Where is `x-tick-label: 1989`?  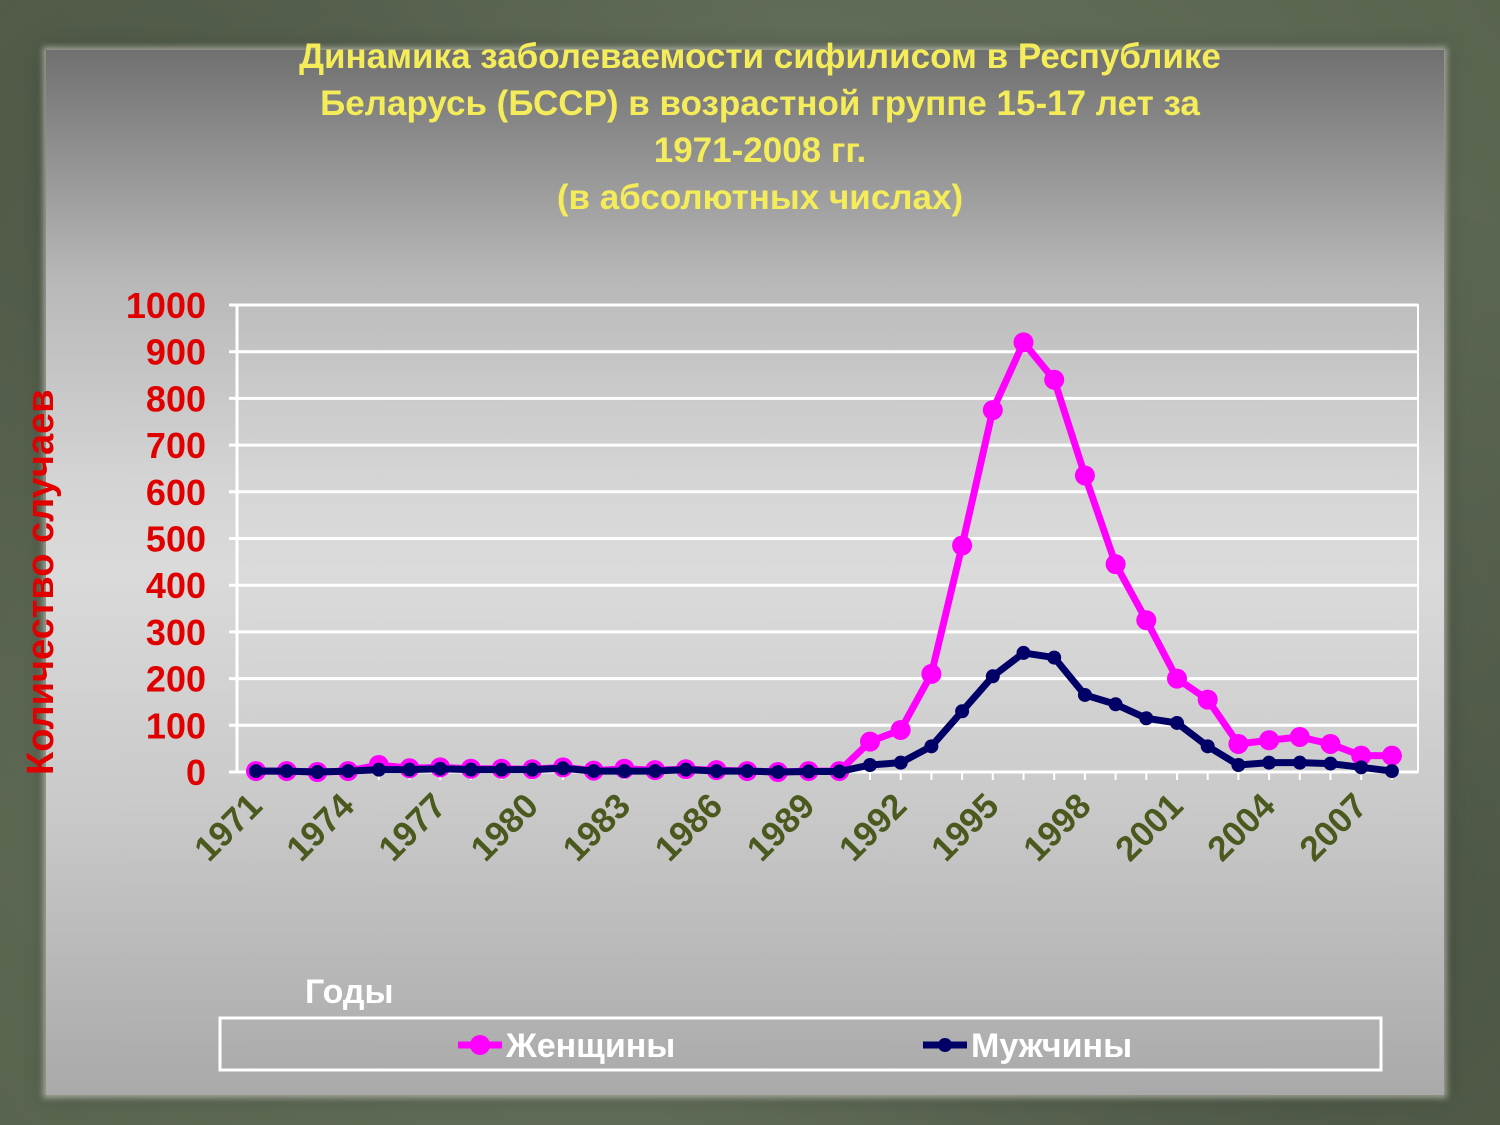 x-tick-label: 1989 is located at coordinates (781, 827).